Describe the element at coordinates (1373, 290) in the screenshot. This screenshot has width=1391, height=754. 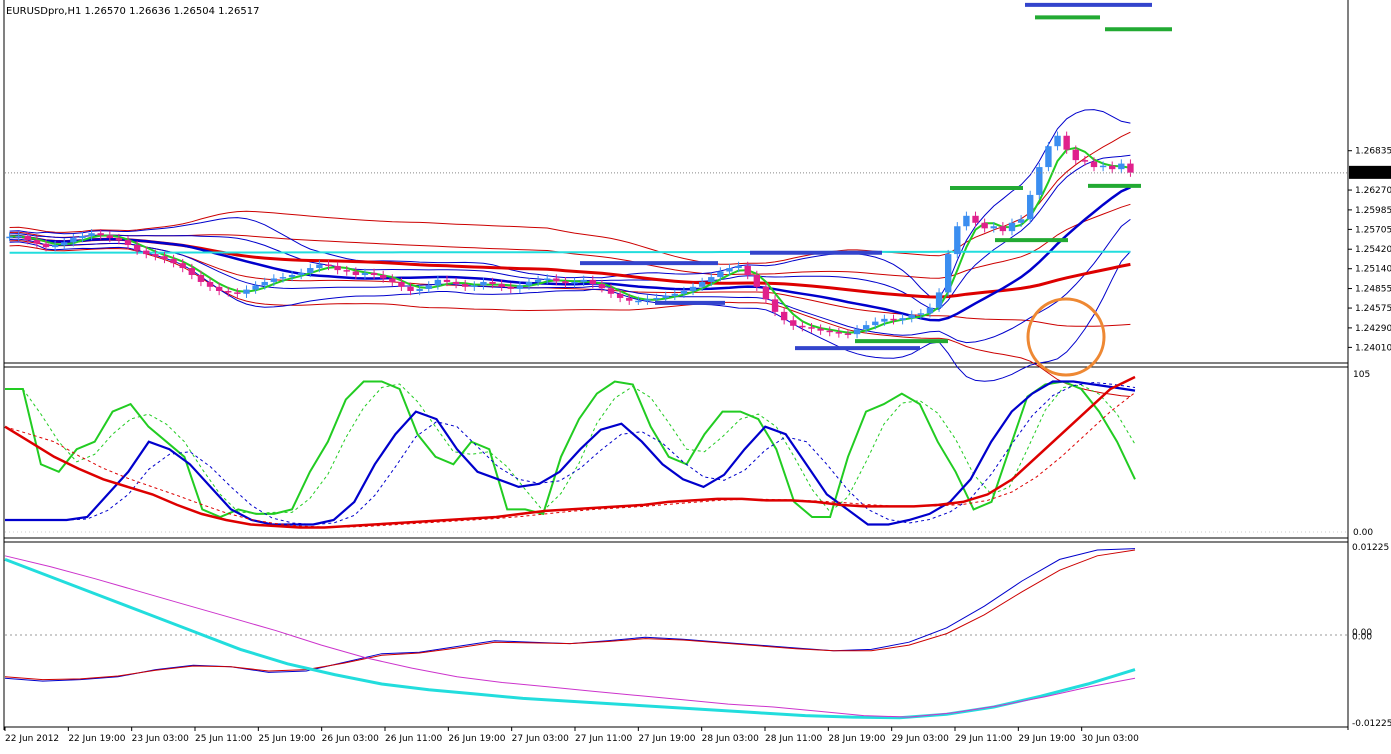
I see `price-axis-label: 1.24855` at that location.